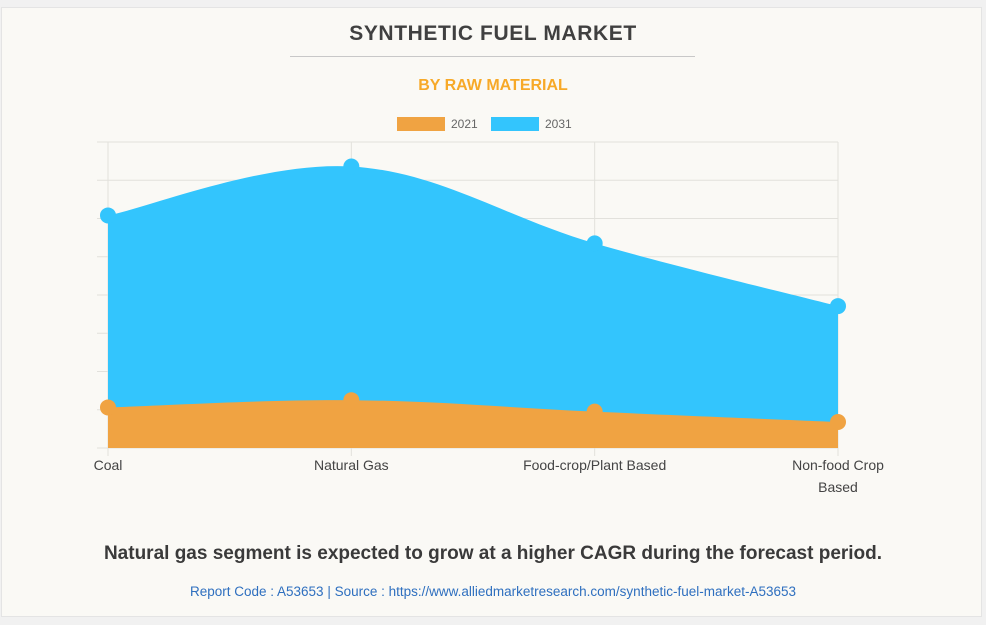 Image resolution: width=986 pixels, height=625 pixels. I want to click on x-tick-label: Natural Gas, so click(351, 465).